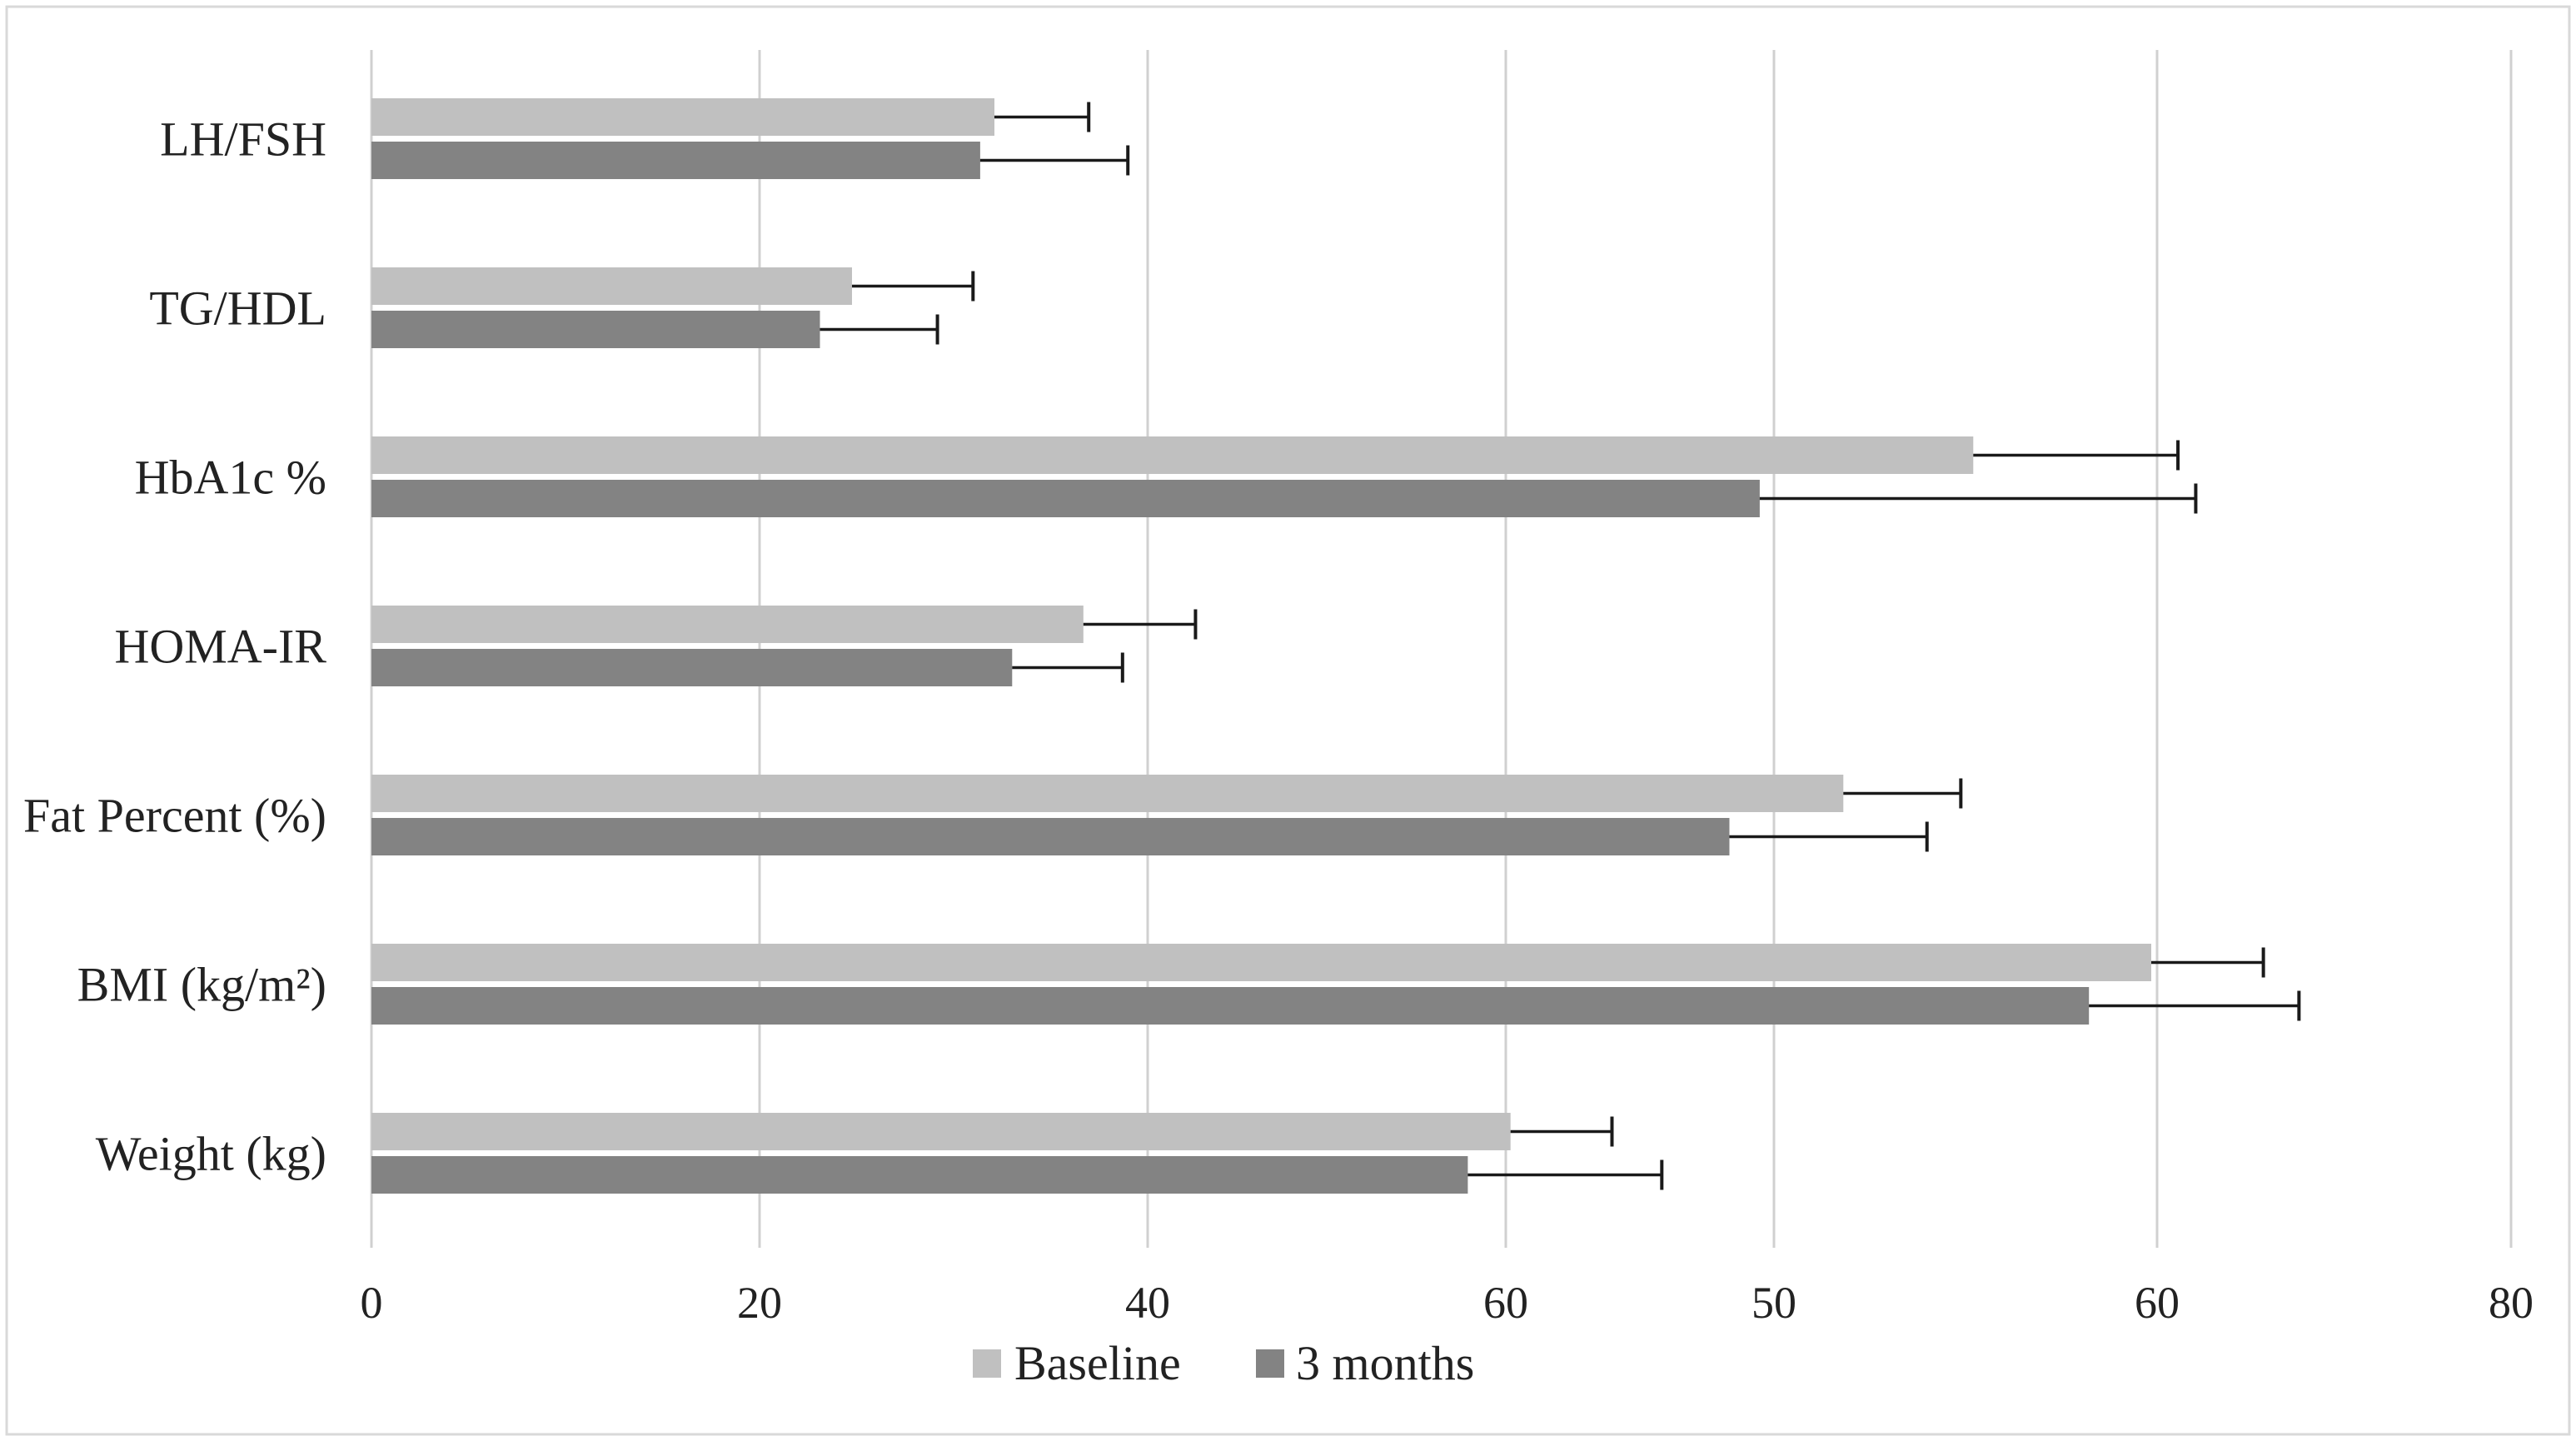 The height and width of the screenshot is (1441, 2576). What do you see at coordinates (211, 1154) in the screenshot?
I see `y-category-label: Weight (kg)` at bounding box center [211, 1154].